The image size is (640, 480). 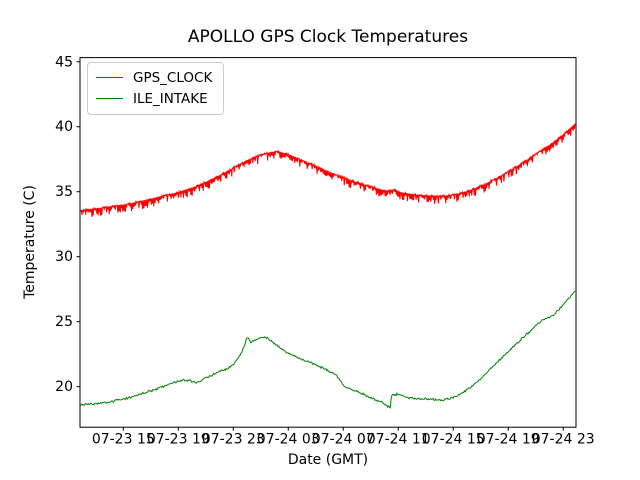 What do you see at coordinates (563, 440) in the screenshot?
I see `x-tick-label: 07-24 23` at bounding box center [563, 440].